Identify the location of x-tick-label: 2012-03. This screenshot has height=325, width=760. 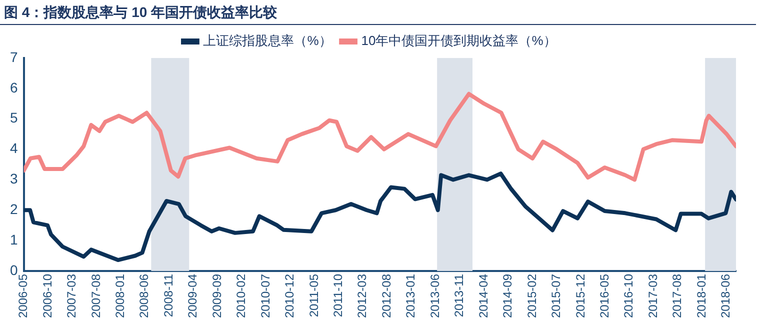
(362, 296).